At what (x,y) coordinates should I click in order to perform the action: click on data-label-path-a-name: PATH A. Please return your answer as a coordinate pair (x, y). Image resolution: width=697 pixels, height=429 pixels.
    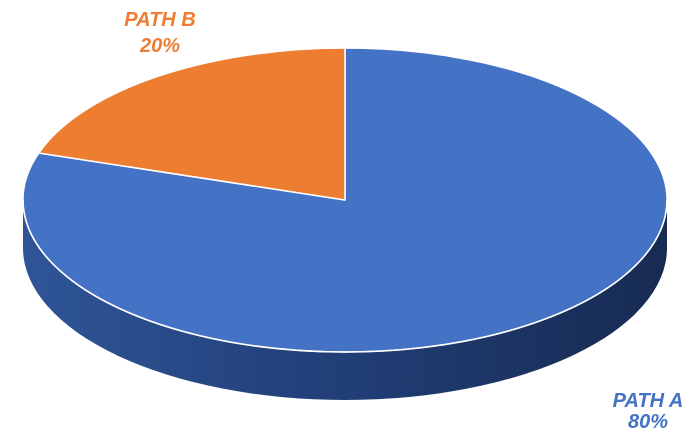
    Looking at the image, I should click on (648, 401).